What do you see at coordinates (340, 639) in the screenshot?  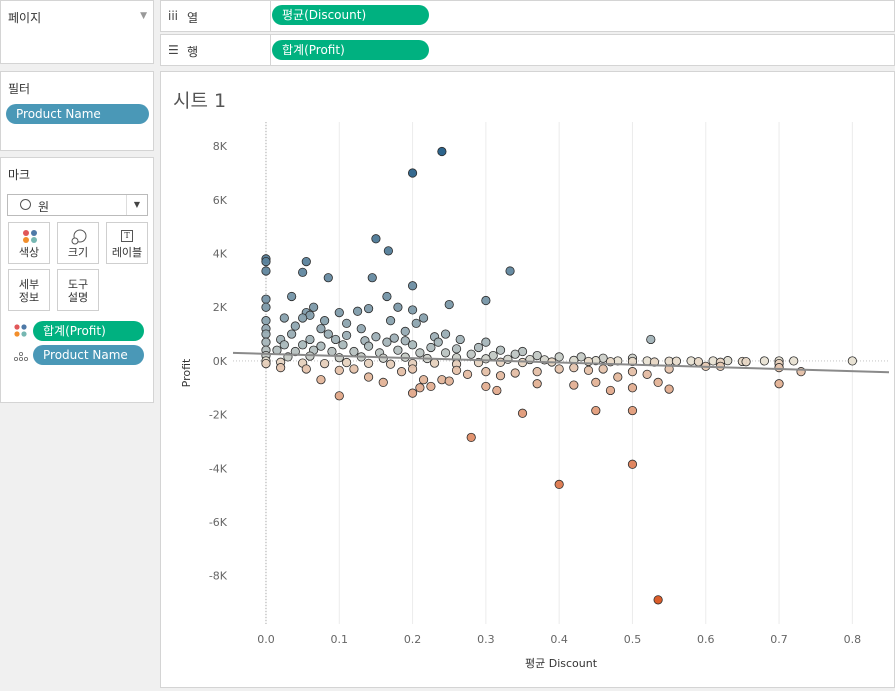 I see `x-tick-label: 0.1` at bounding box center [340, 639].